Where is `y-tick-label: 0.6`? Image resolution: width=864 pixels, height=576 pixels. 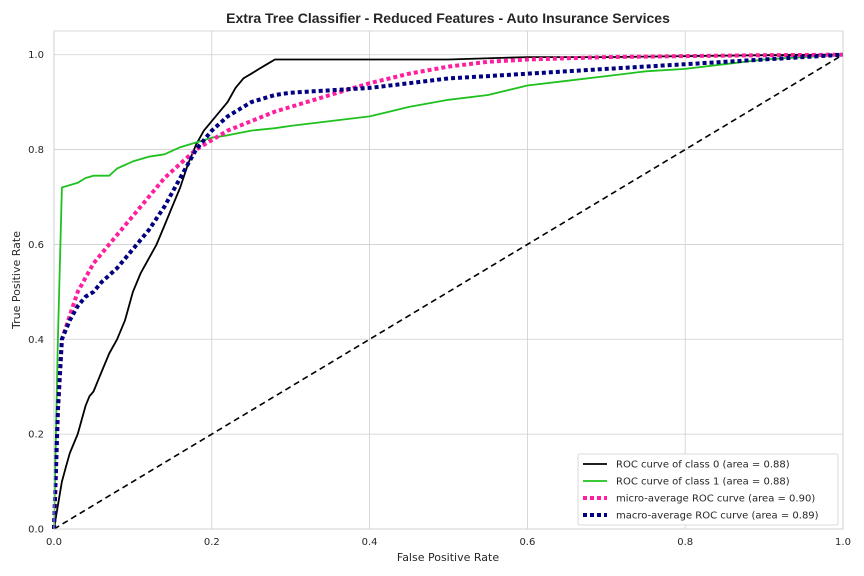 y-tick-label: 0.6 is located at coordinates (36, 245).